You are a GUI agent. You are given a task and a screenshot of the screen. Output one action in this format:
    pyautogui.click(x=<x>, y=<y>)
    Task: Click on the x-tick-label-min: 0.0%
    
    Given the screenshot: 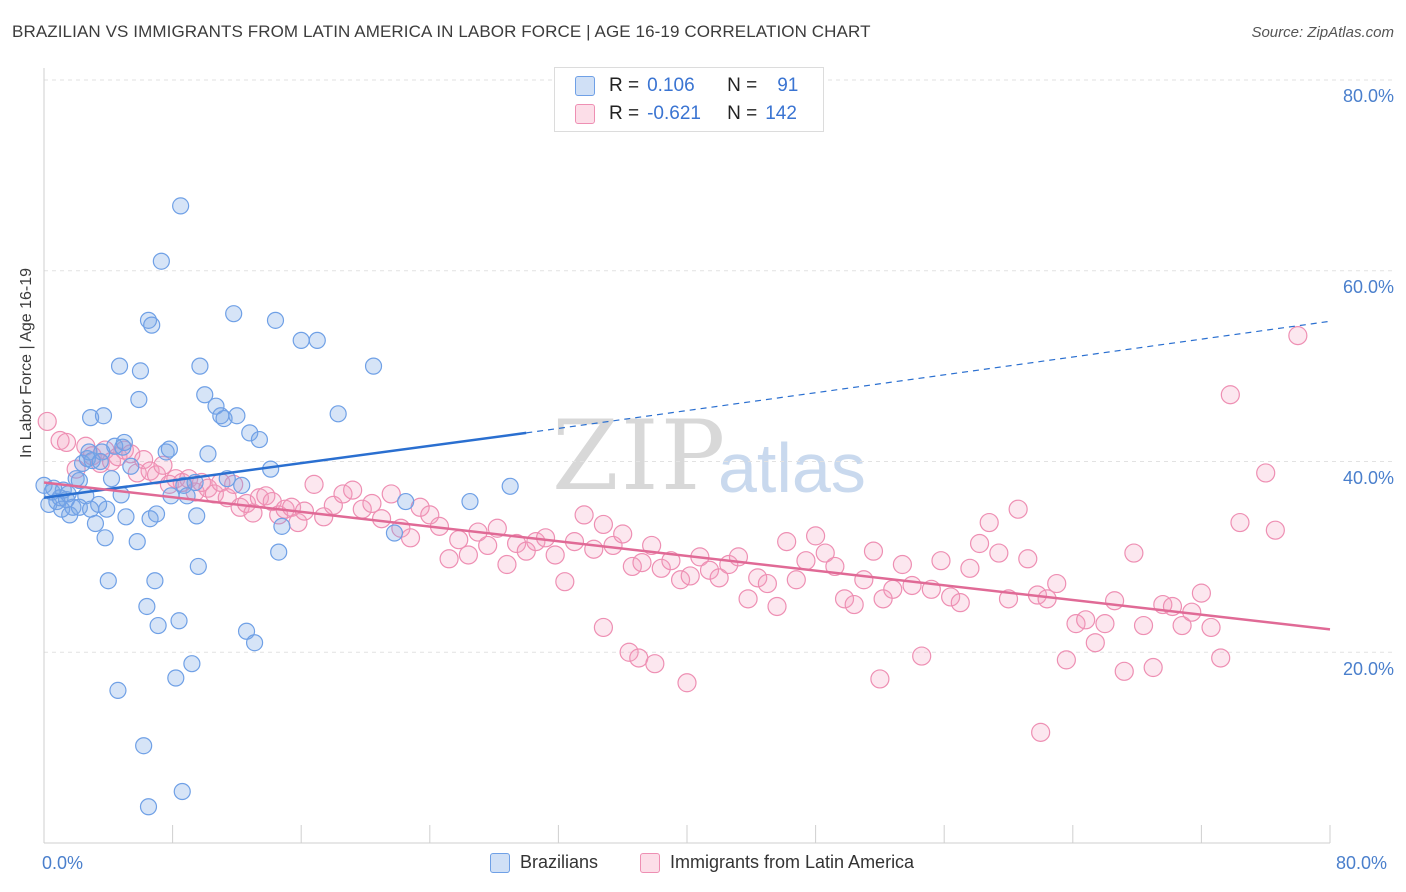 What is the action you would take?
    pyautogui.click(x=63, y=863)
    